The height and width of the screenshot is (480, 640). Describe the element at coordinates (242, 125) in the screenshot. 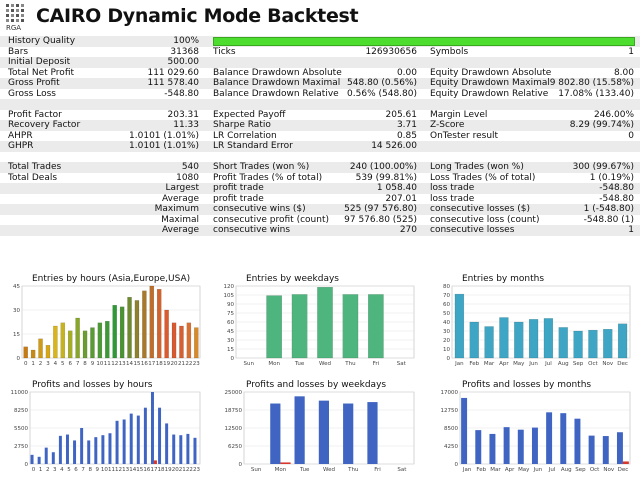

I see `stat-label: Sharpe Ratio` at that location.